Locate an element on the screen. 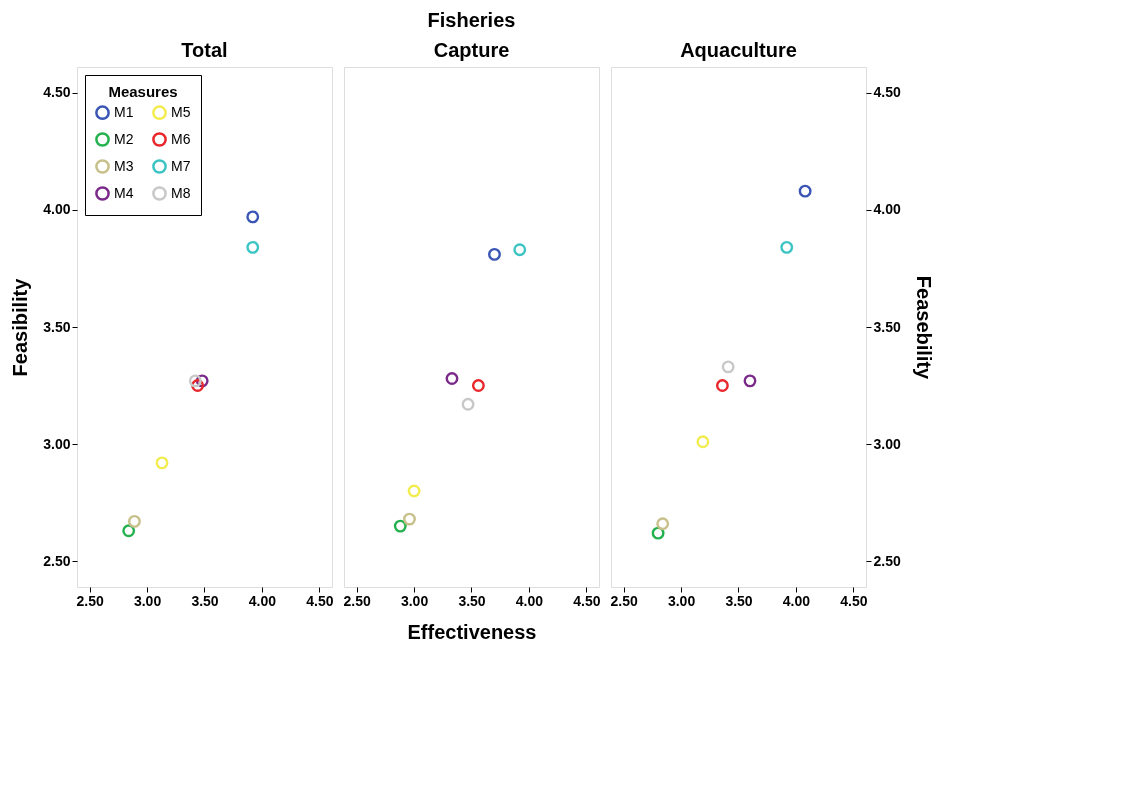 Image resolution: width=1141 pixels, height=787 pixels. text: Fisheries is located at coordinates (471, 19).